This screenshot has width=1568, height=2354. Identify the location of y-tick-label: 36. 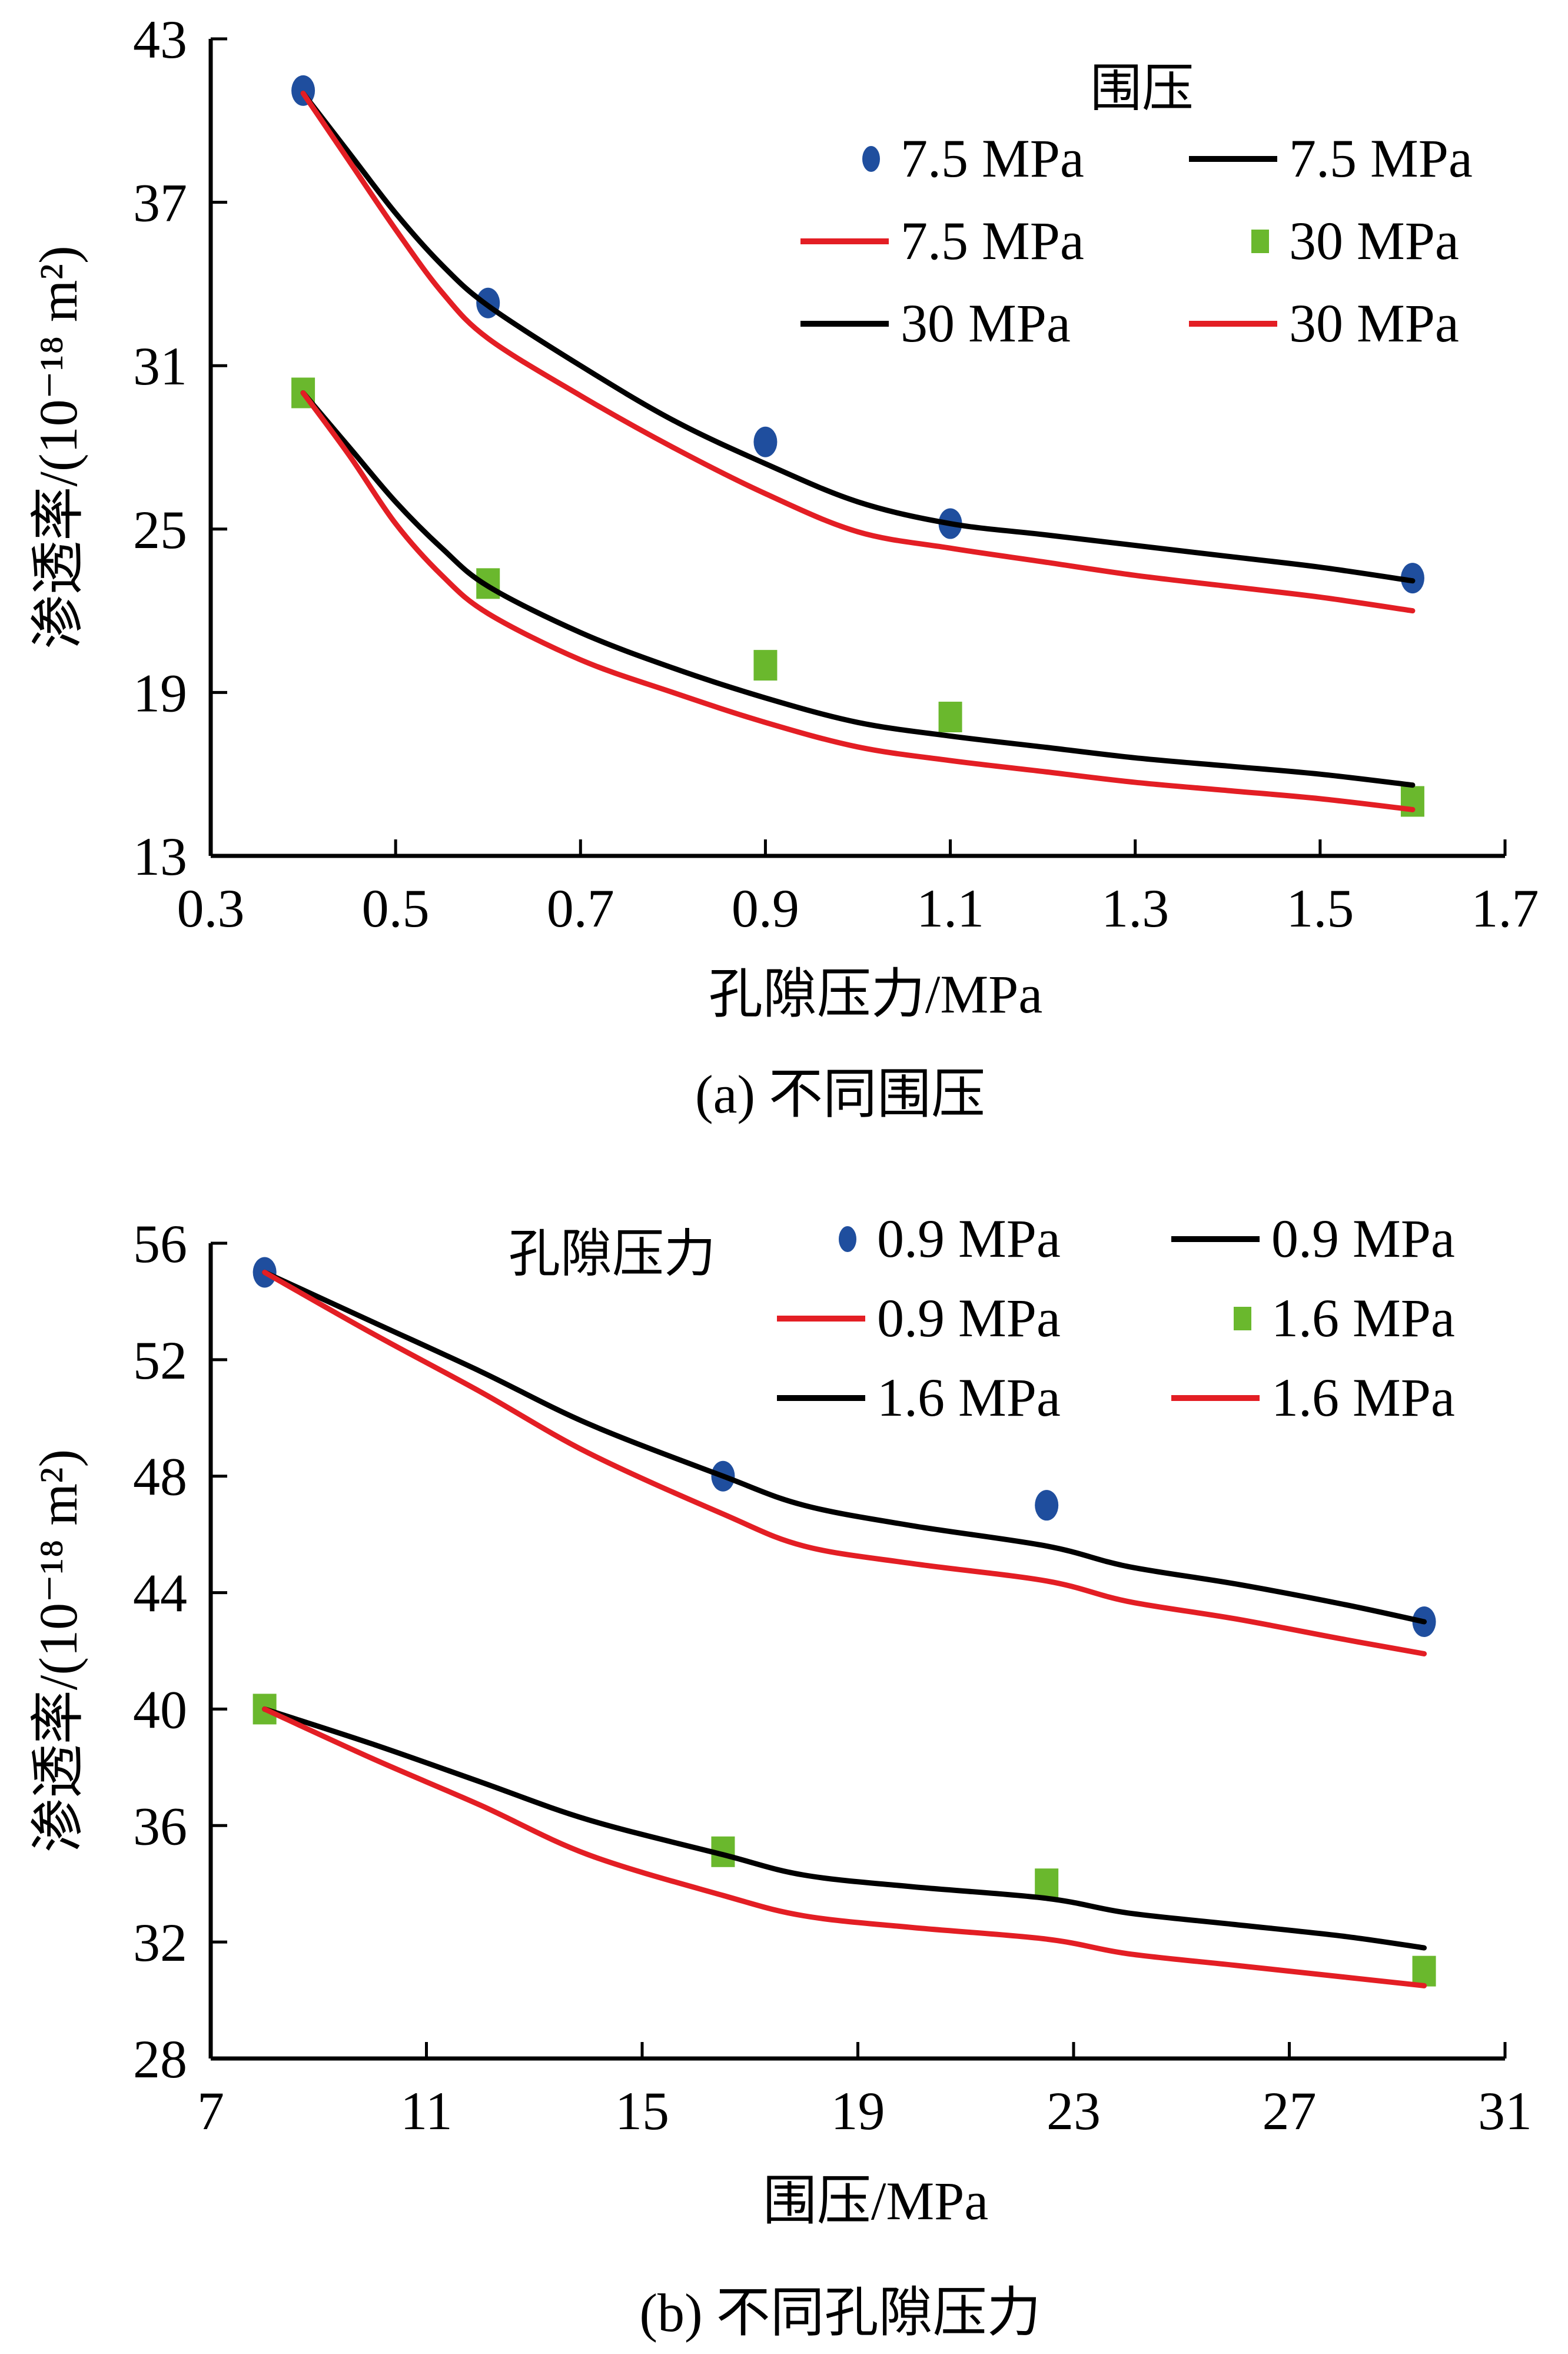
(160, 1826).